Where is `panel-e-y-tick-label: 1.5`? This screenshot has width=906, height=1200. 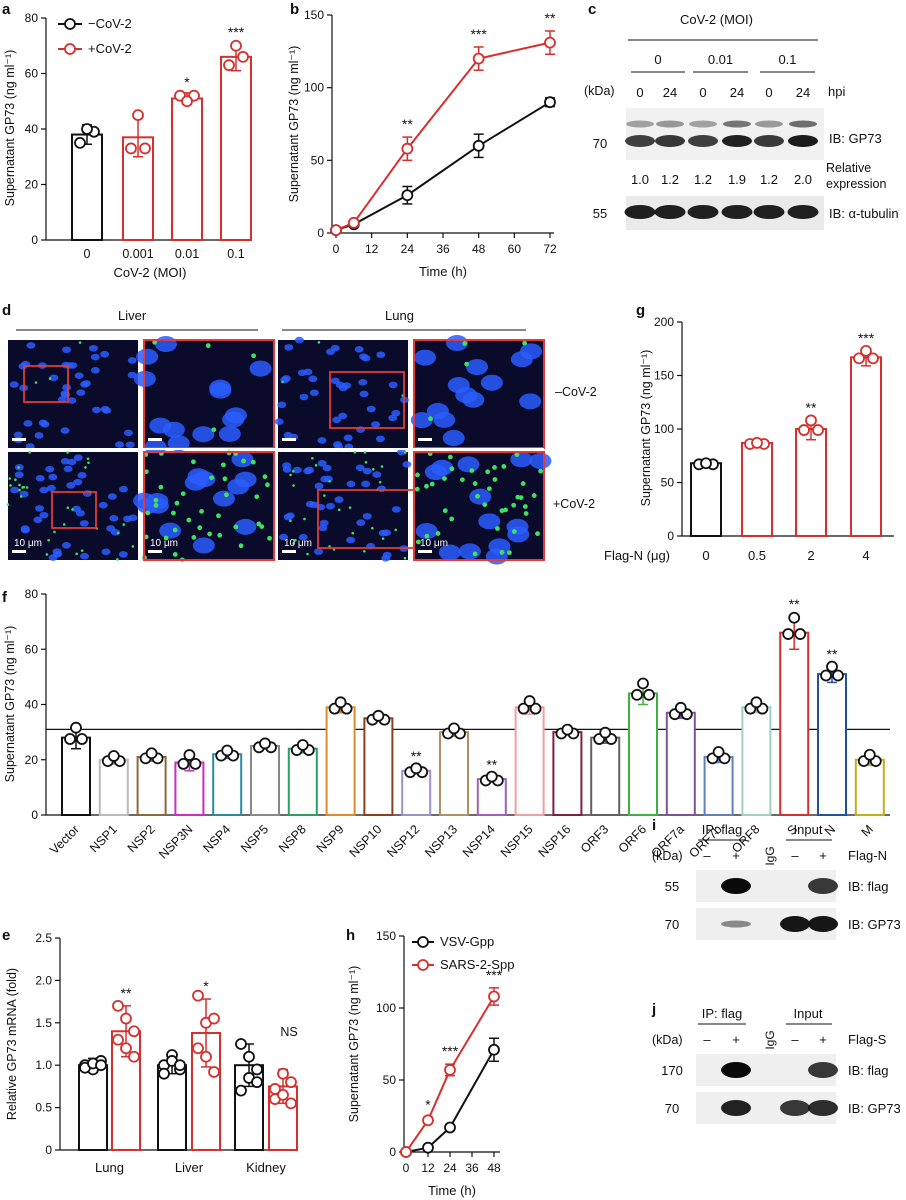 panel-e-y-tick-label: 1.5 is located at coordinates (43, 1023).